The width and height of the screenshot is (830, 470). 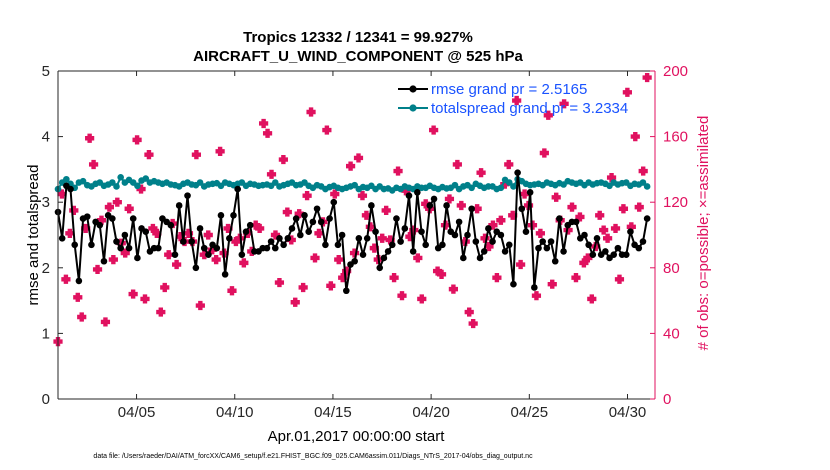 I want to click on y-left-axis-label: rmse and totalspread, so click(x=33, y=235).